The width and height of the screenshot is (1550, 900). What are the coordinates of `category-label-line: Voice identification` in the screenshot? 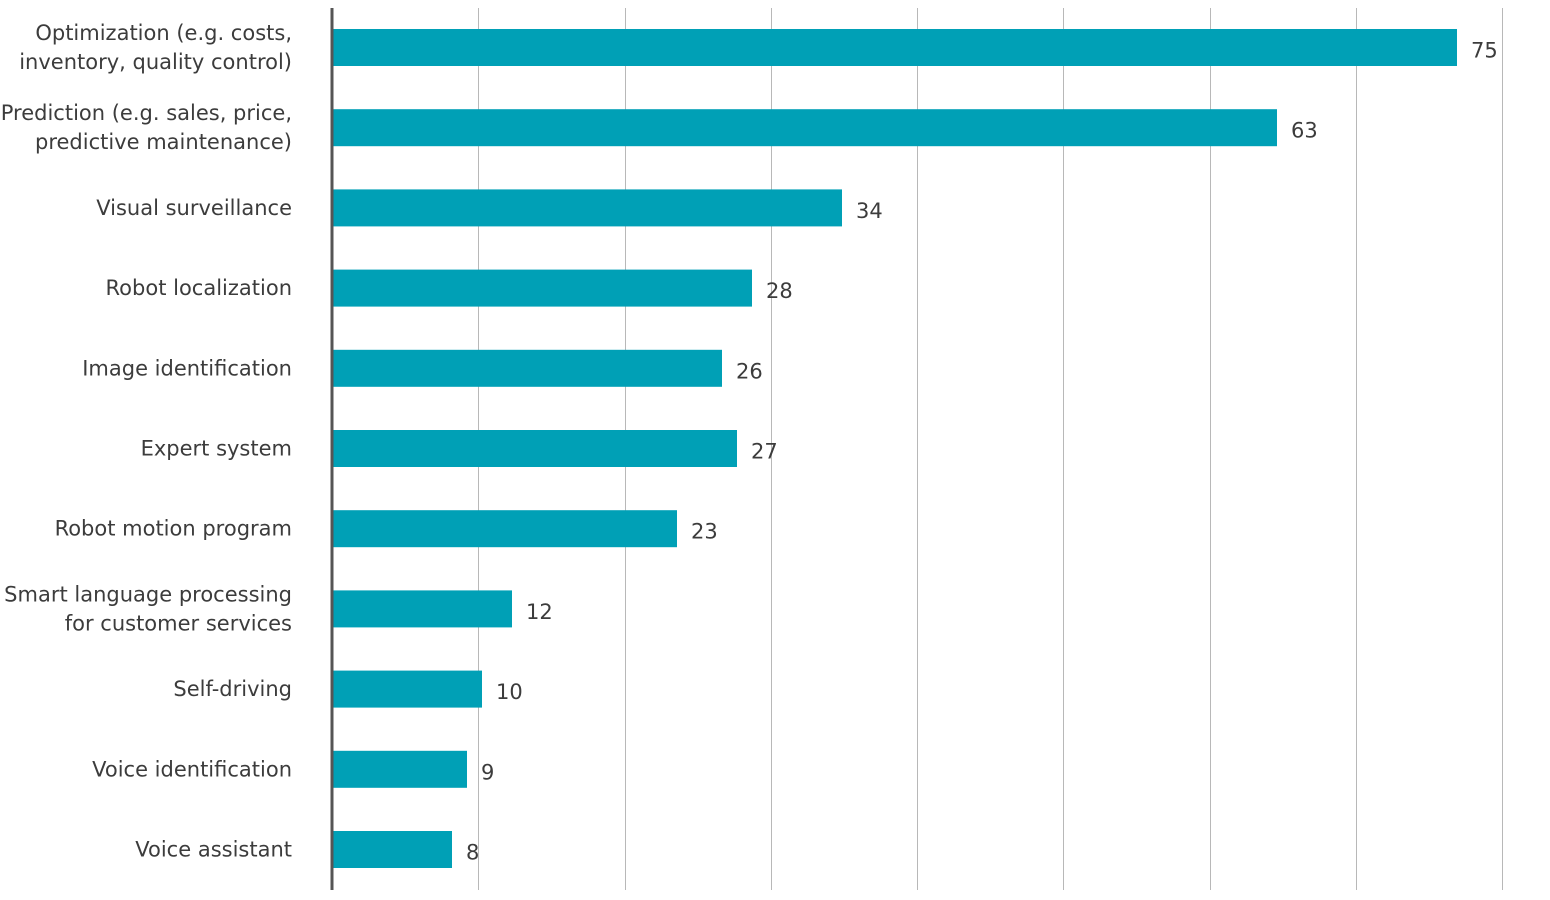 It's located at (192, 769).